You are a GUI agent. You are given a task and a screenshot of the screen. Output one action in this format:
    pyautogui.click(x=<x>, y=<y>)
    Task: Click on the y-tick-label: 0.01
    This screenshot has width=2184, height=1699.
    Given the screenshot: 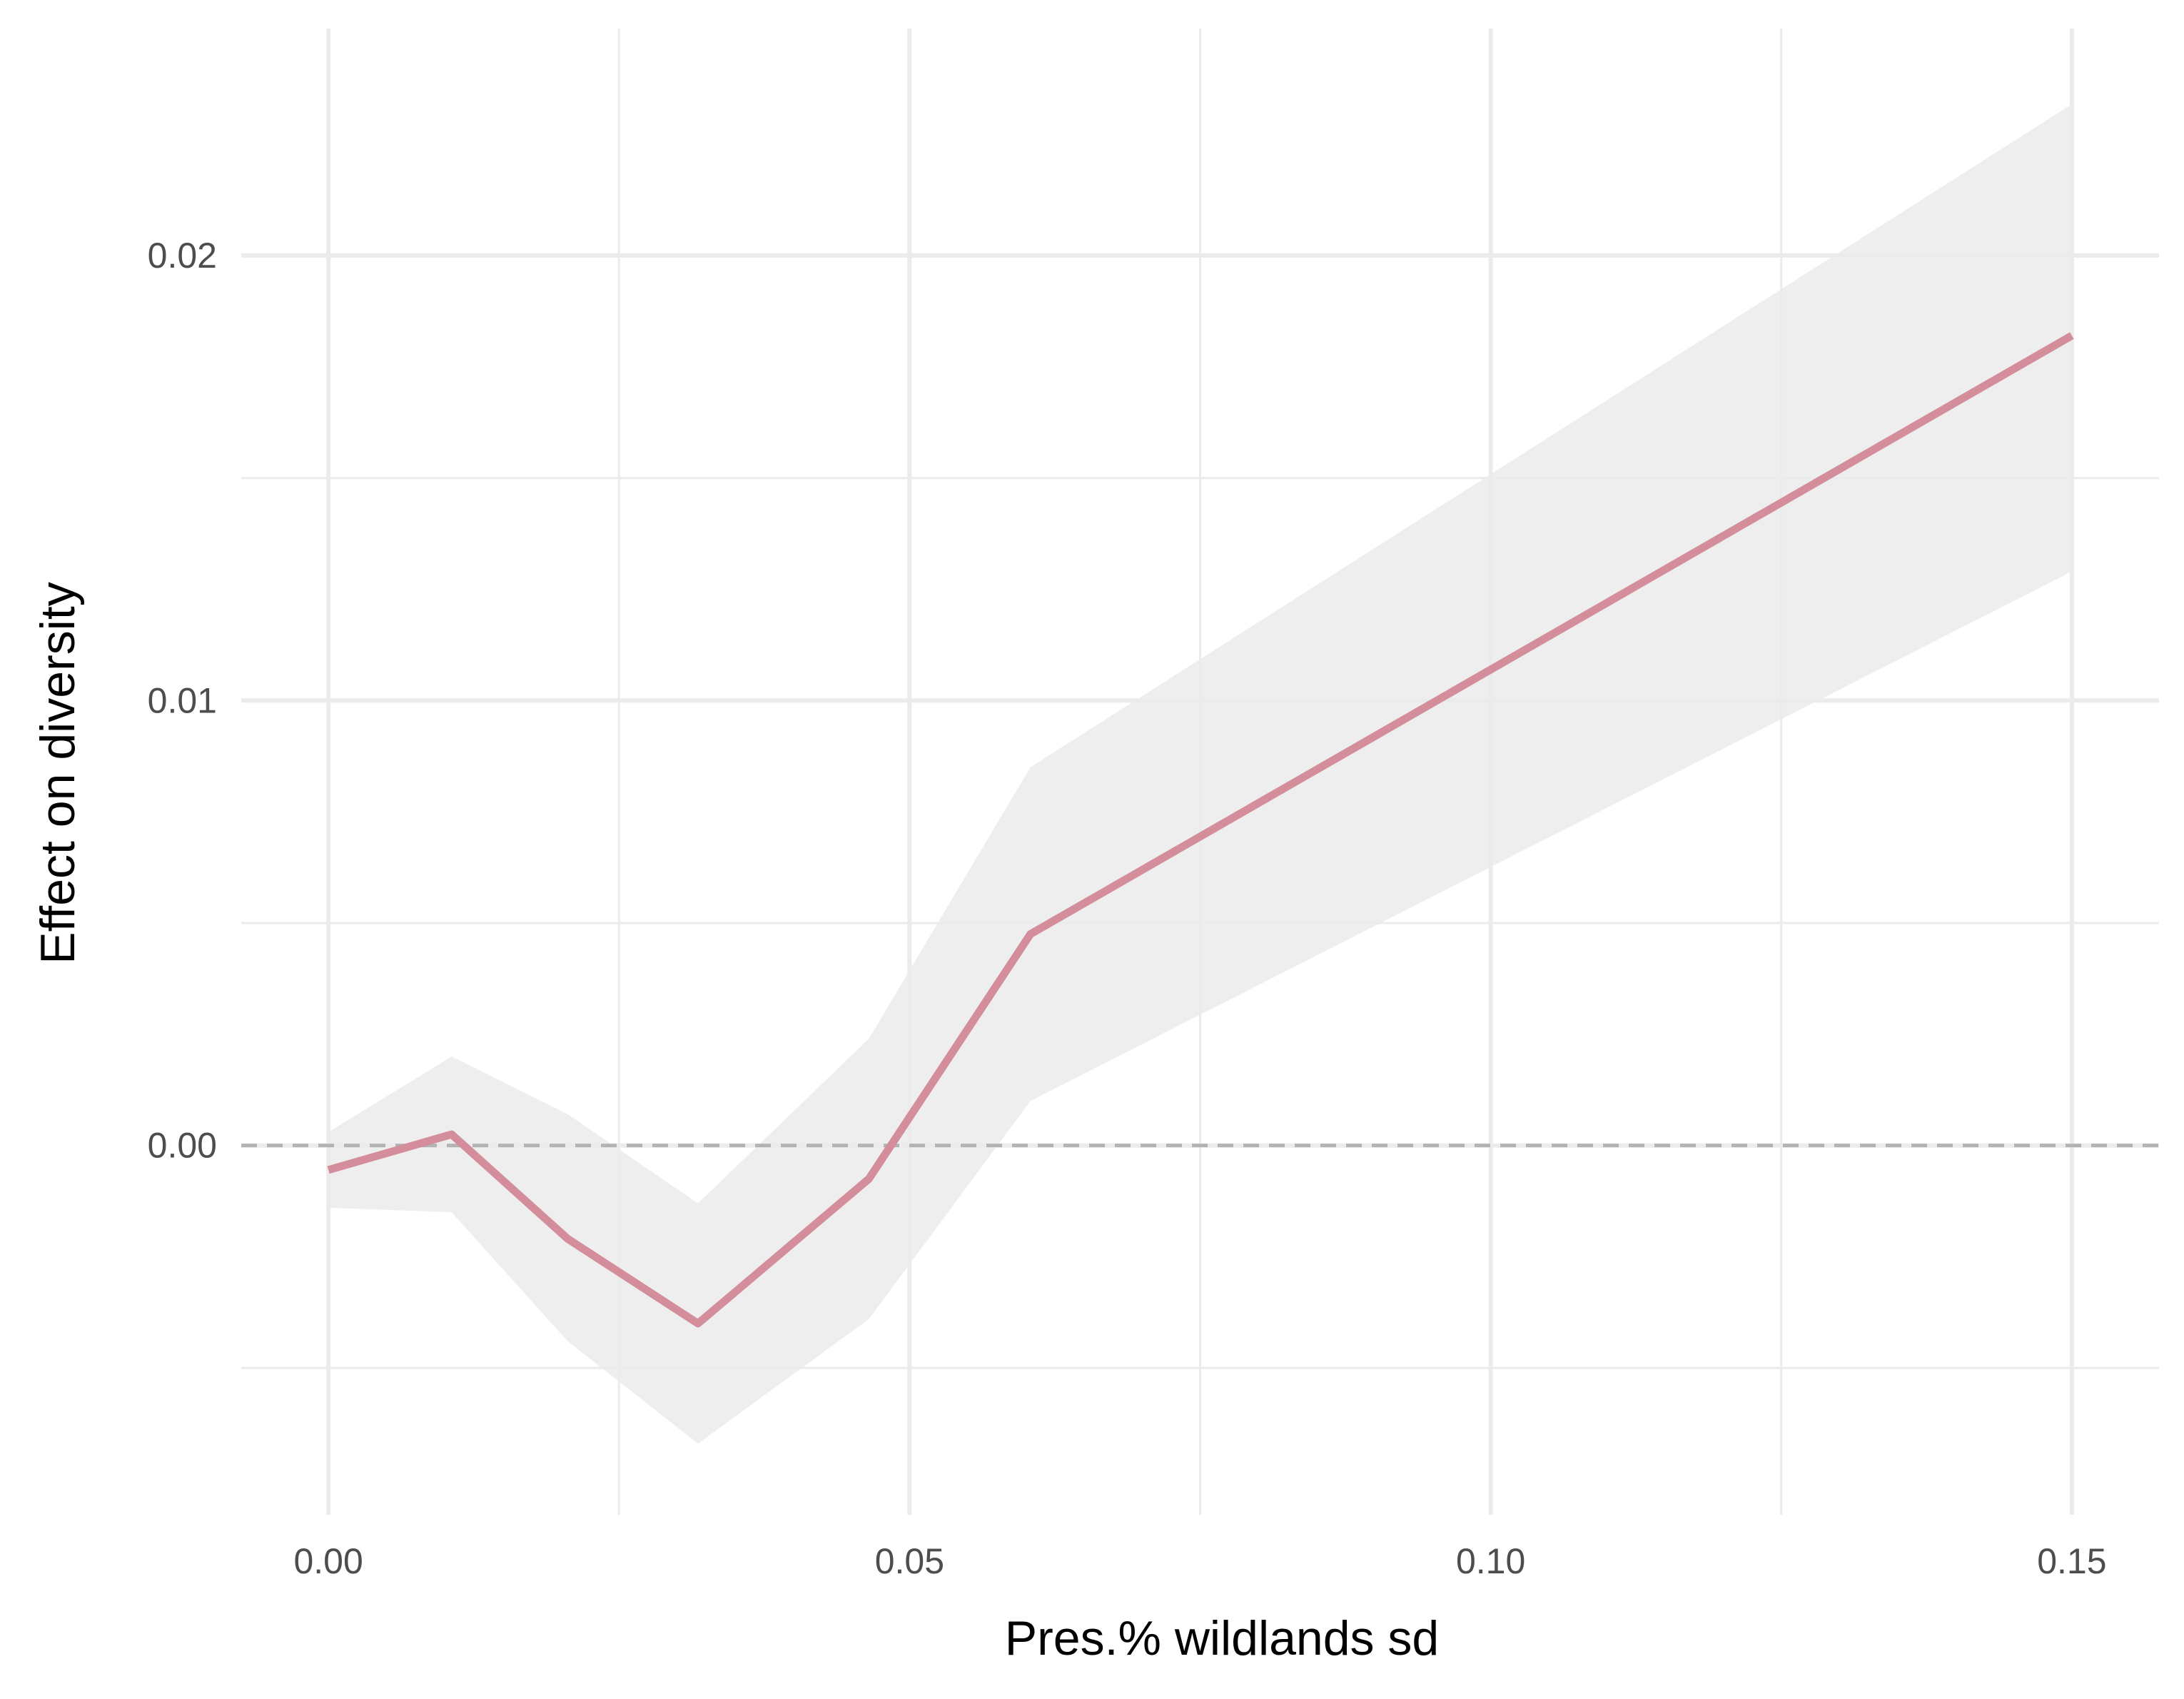 What is the action you would take?
    pyautogui.click(x=182, y=700)
    